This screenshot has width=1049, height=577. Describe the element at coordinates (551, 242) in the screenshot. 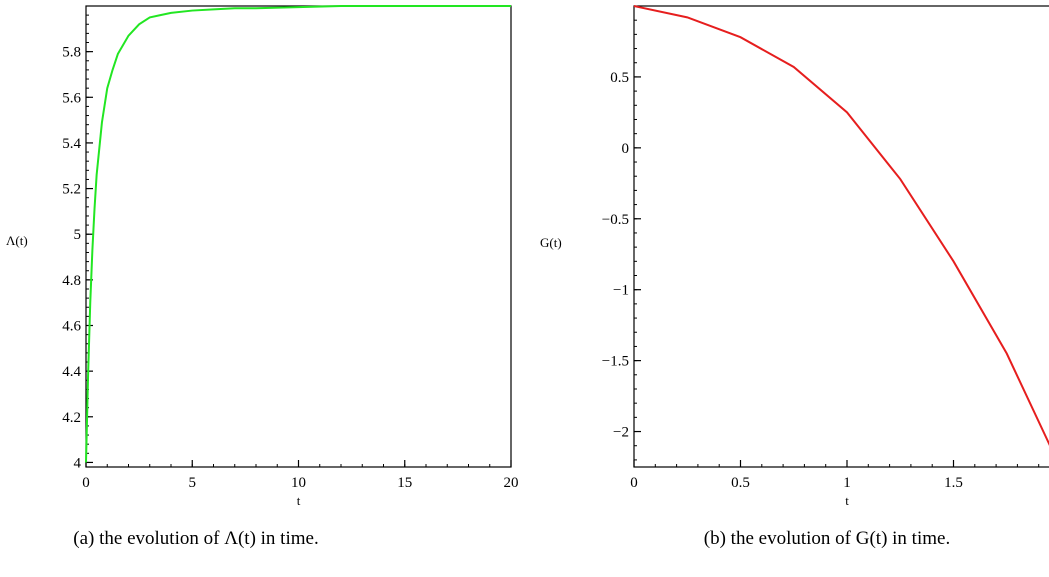

I see `y-axis-label-b: G(t)` at that location.